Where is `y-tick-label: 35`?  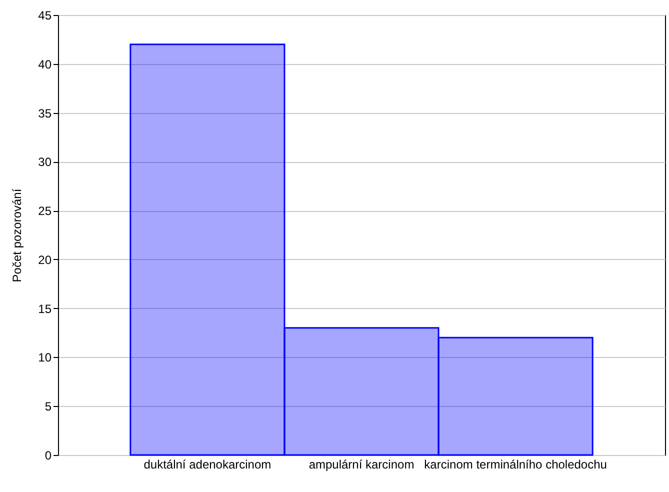 y-tick-label: 35 is located at coordinates (45, 113).